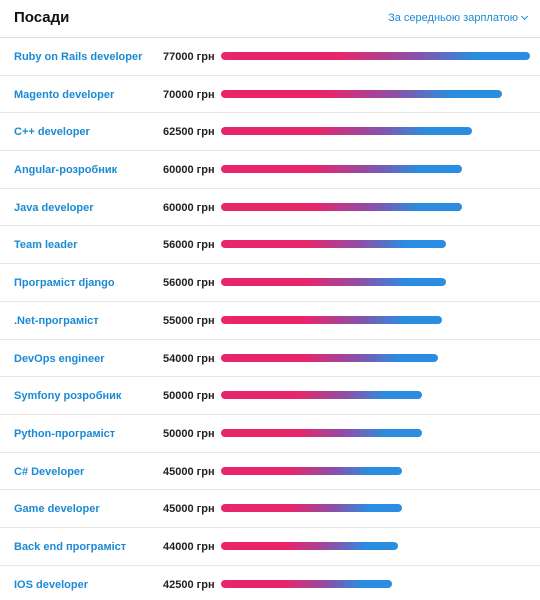  I want to click on table-row: Python-програміст 50000 грн, so click(270, 434).